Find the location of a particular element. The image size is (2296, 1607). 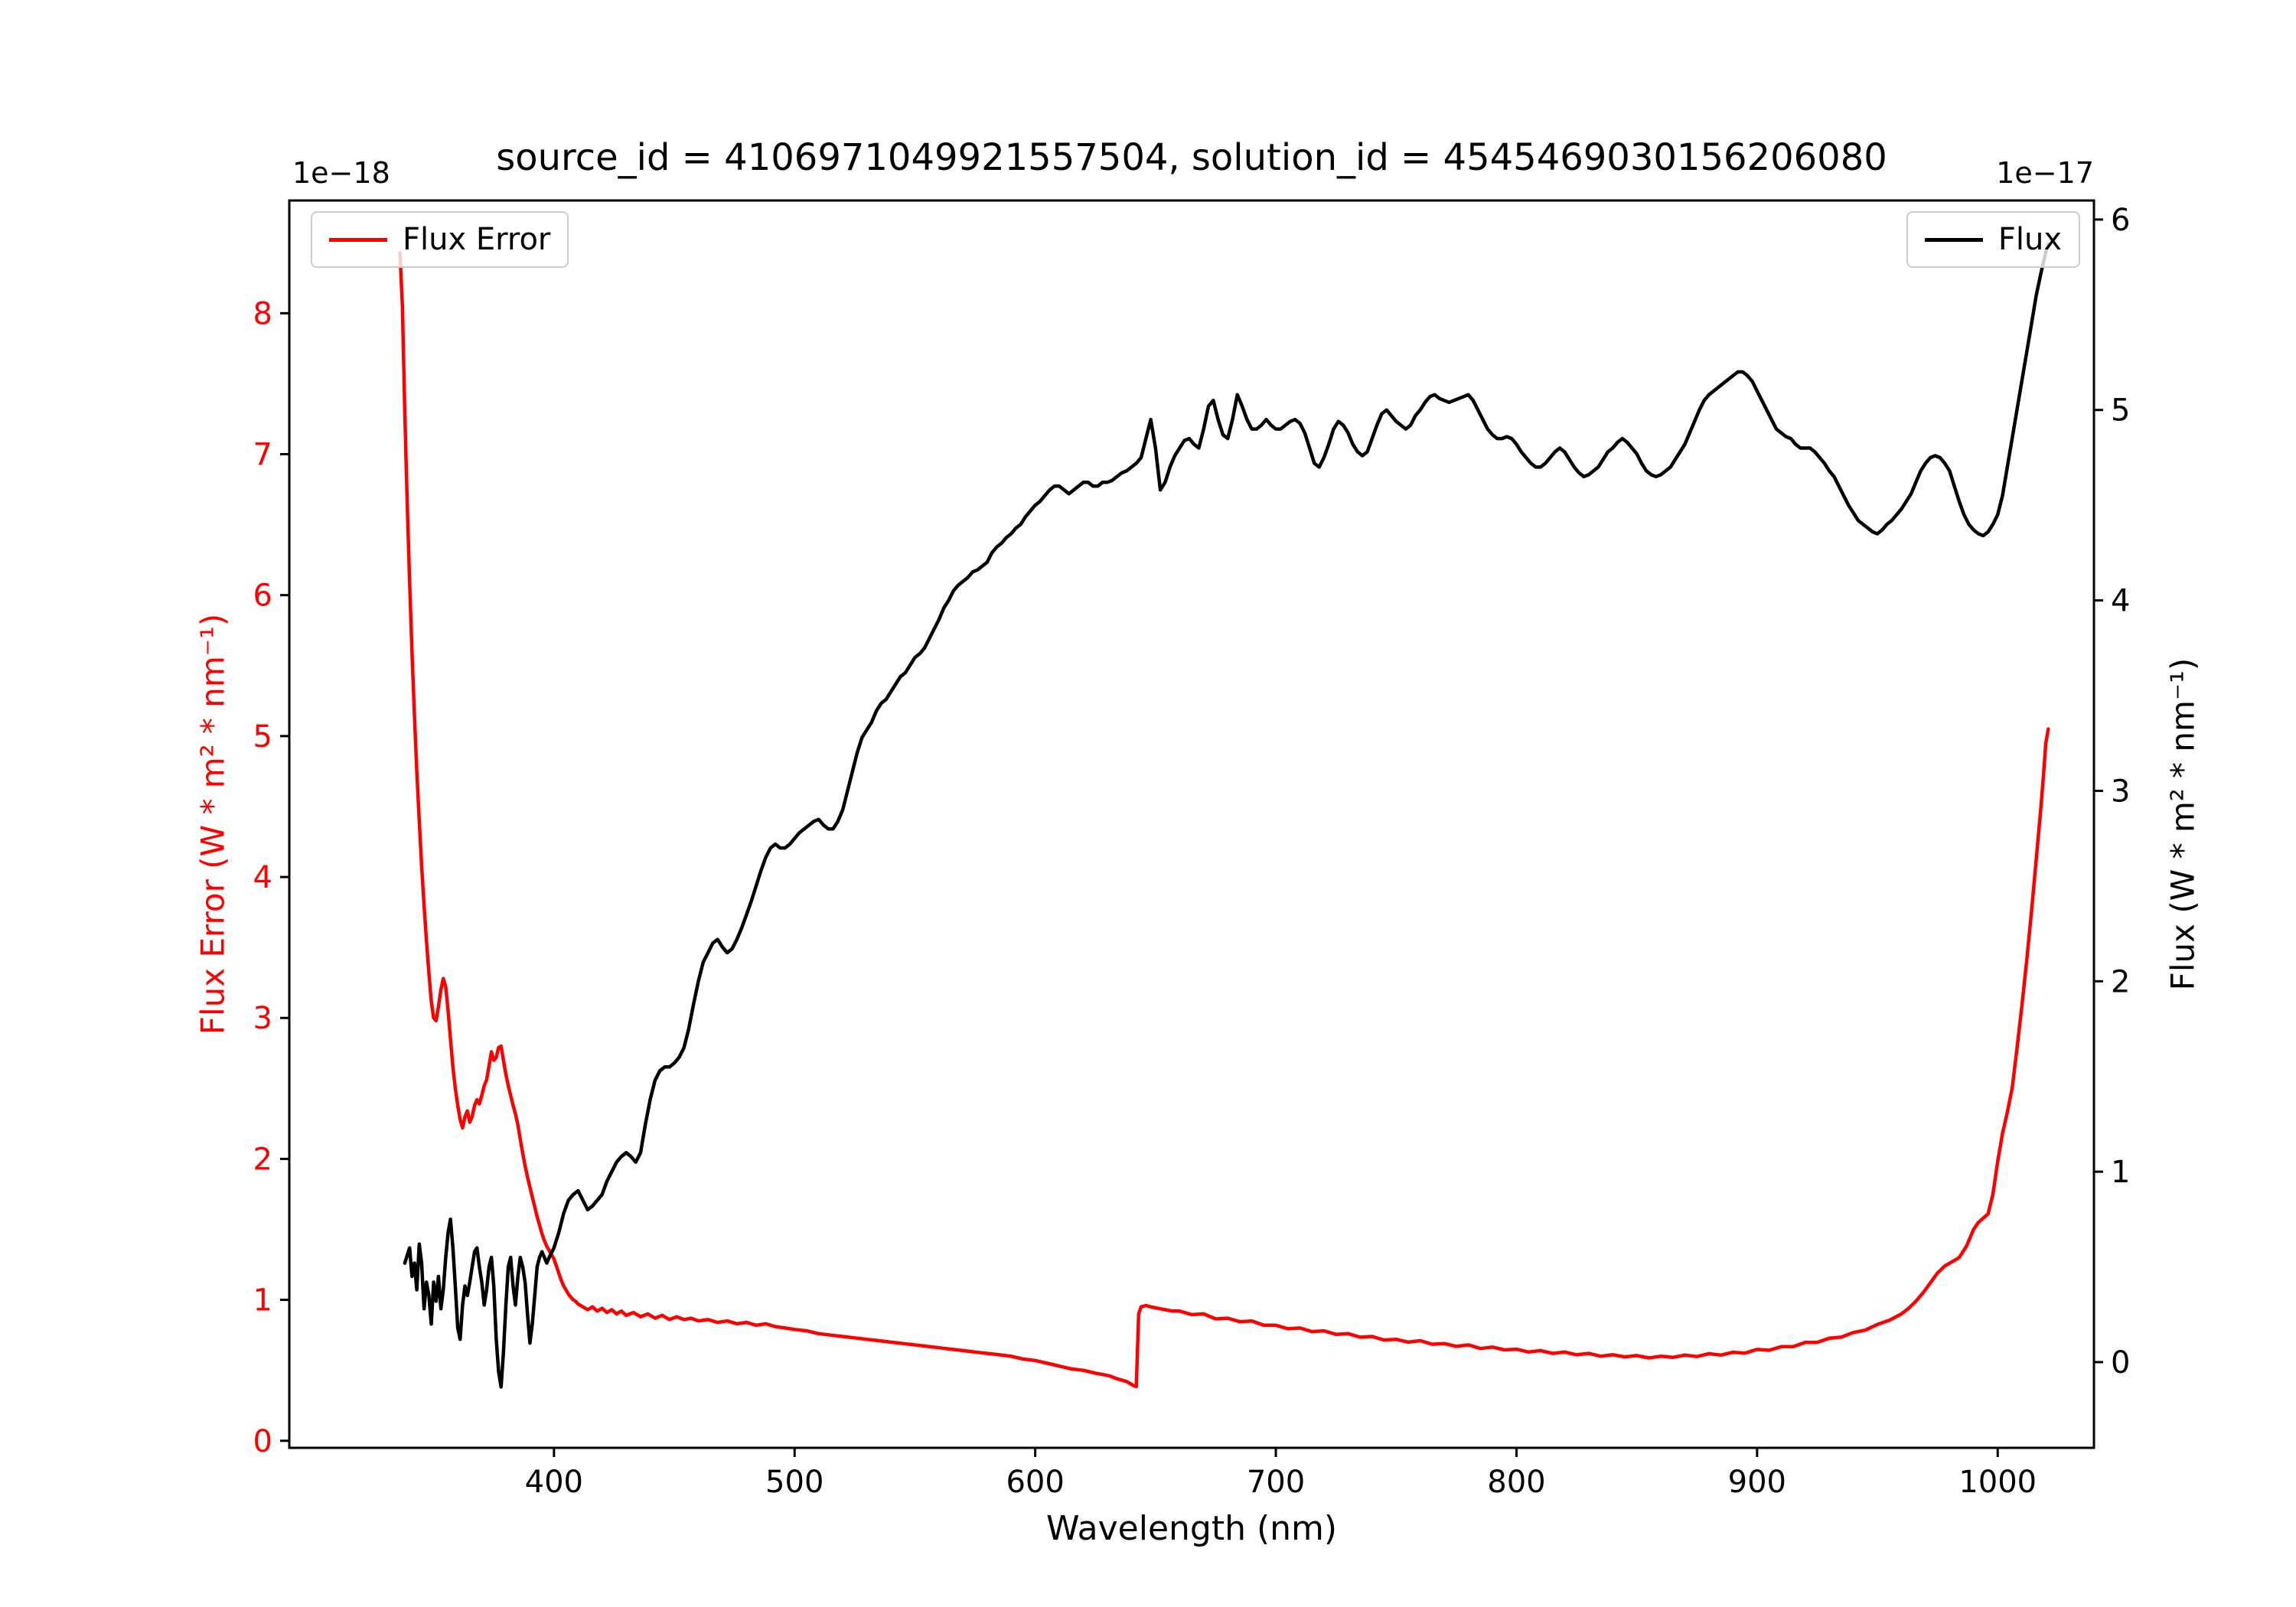

right-axis-label: Flux (W * m² * nm⁻¹) is located at coordinates (2183, 824).